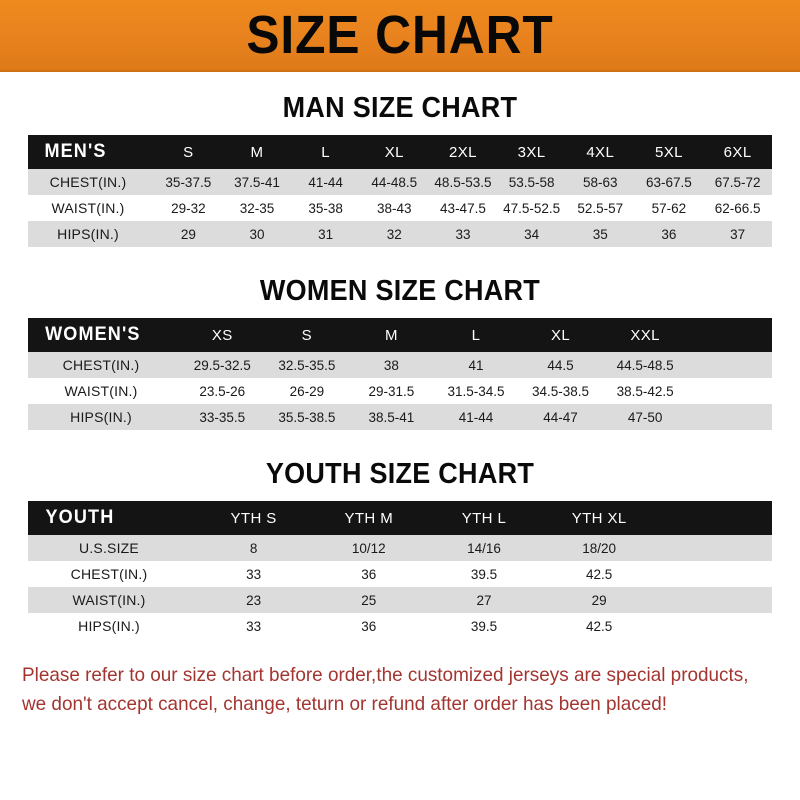 The width and height of the screenshot is (800, 800). What do you see at coordinates (109, 600) in the screenshot?
I see `youth-row-label: WAIST(IN.)` at bounding box center [109, 600].